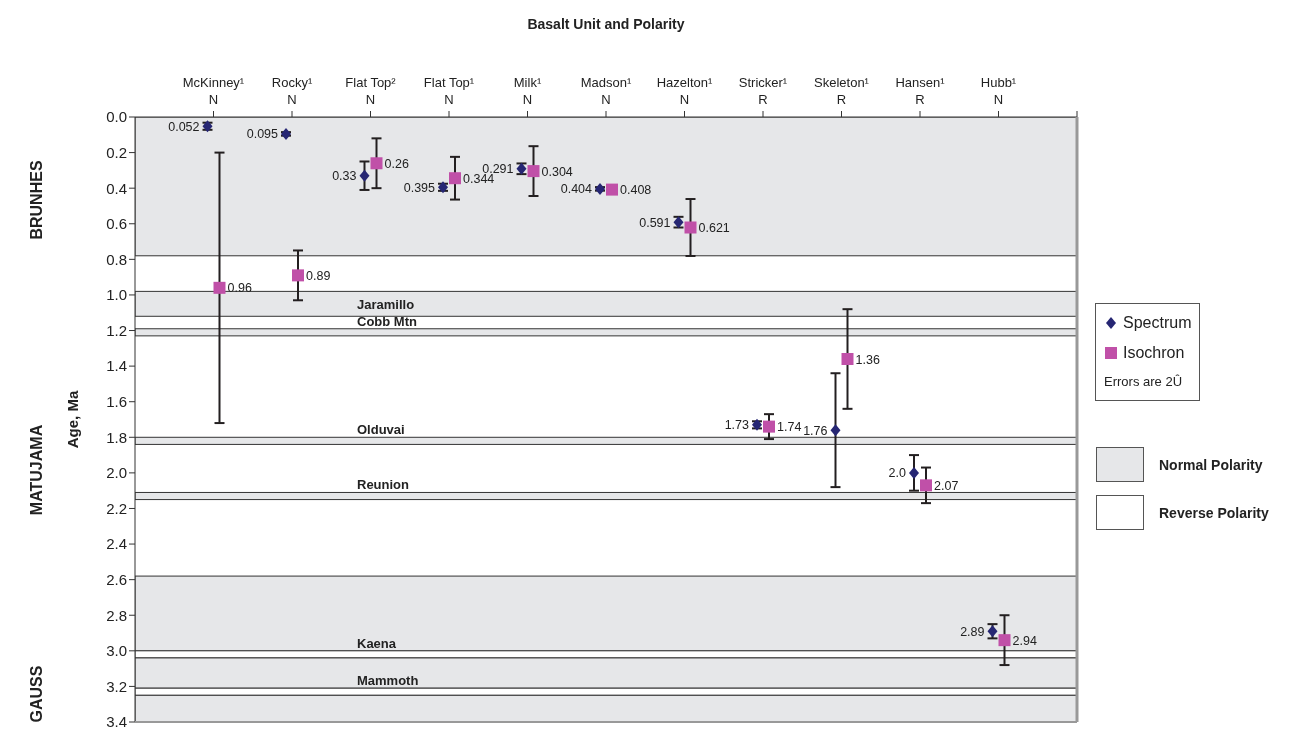 This screenshot has width=1310, height=738. Describe the element at coordinates (396, 163) in the screenshot. I see `data-label: 0.26` at that location.